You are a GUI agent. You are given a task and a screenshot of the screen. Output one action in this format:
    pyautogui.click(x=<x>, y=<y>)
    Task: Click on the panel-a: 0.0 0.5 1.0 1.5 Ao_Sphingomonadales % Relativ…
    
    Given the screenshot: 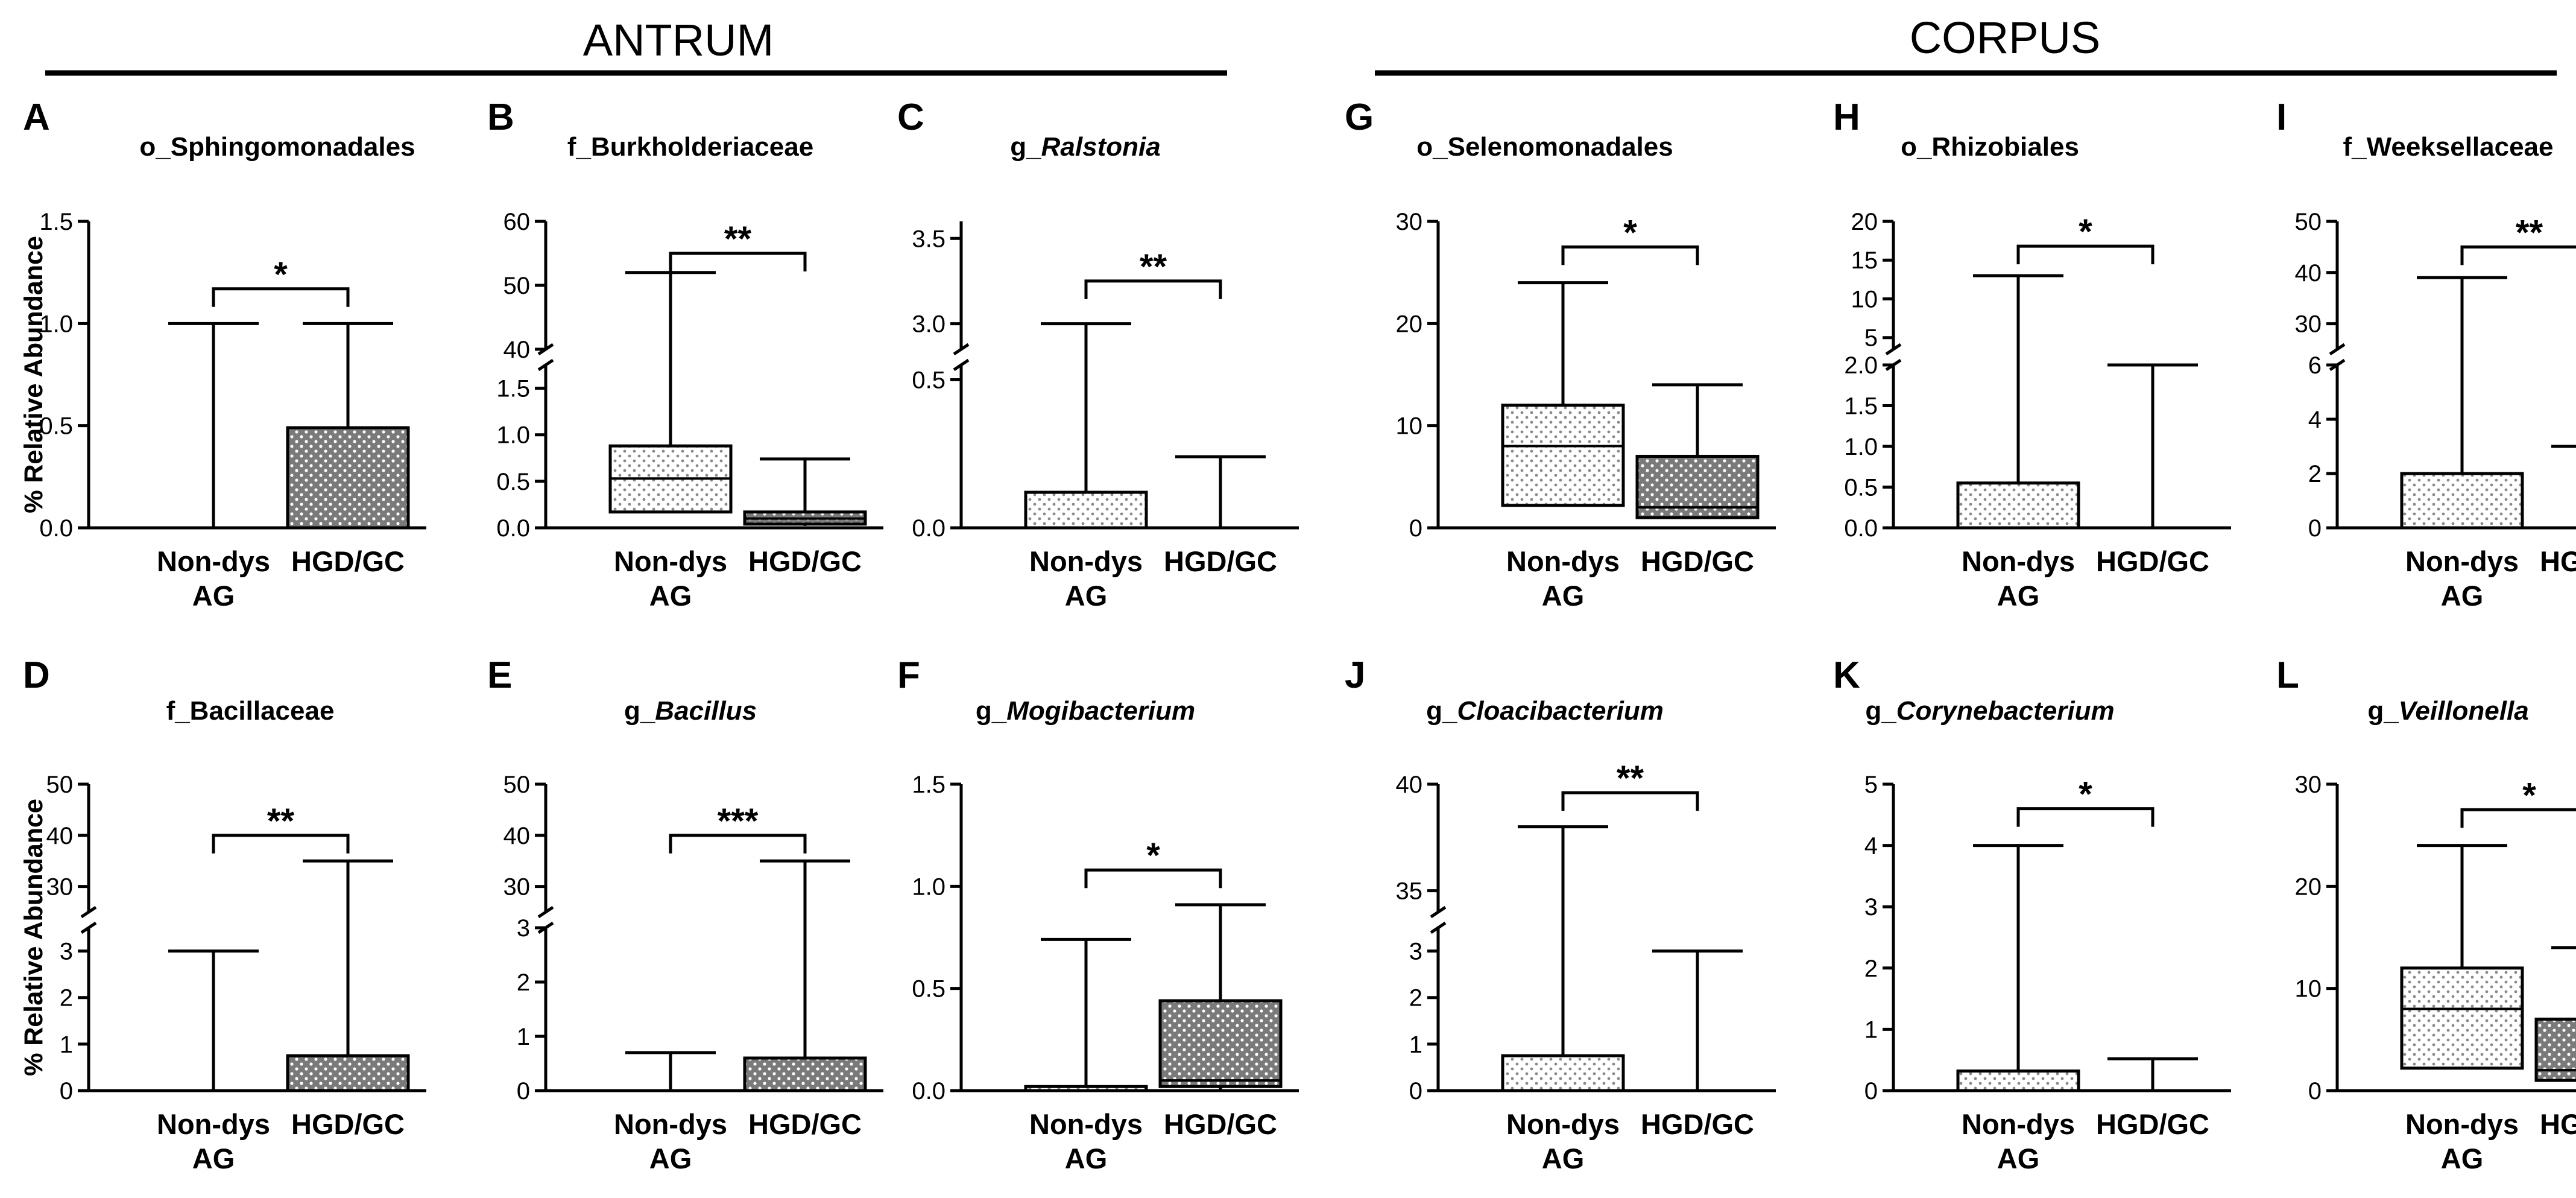 What is the action you would take?
    pyautogui.click(x=222, y=354)
    